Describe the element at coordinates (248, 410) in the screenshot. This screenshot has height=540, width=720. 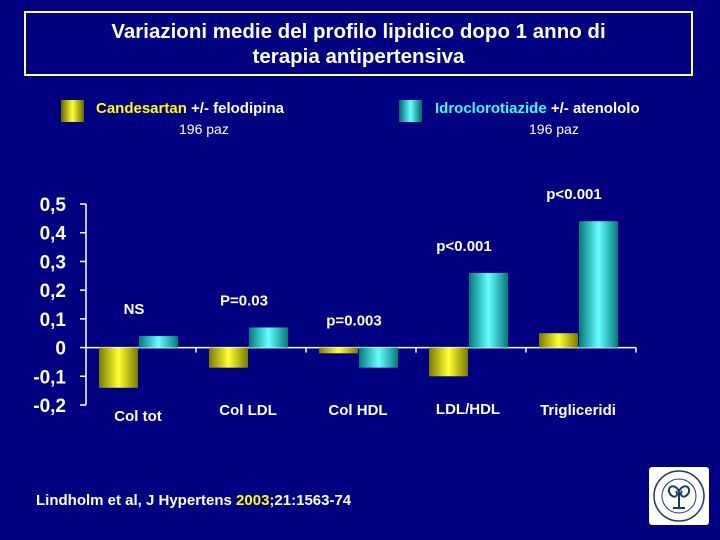
I see `category-label: Col LDL` at that location.